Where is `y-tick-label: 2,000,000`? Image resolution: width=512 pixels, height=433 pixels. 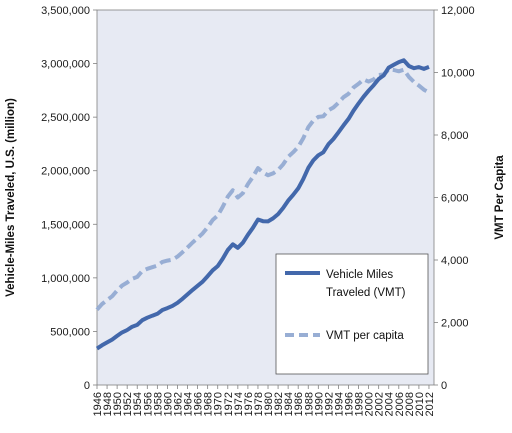 y-tick-label: 2,000,000 is located at coordinates (65, 172).